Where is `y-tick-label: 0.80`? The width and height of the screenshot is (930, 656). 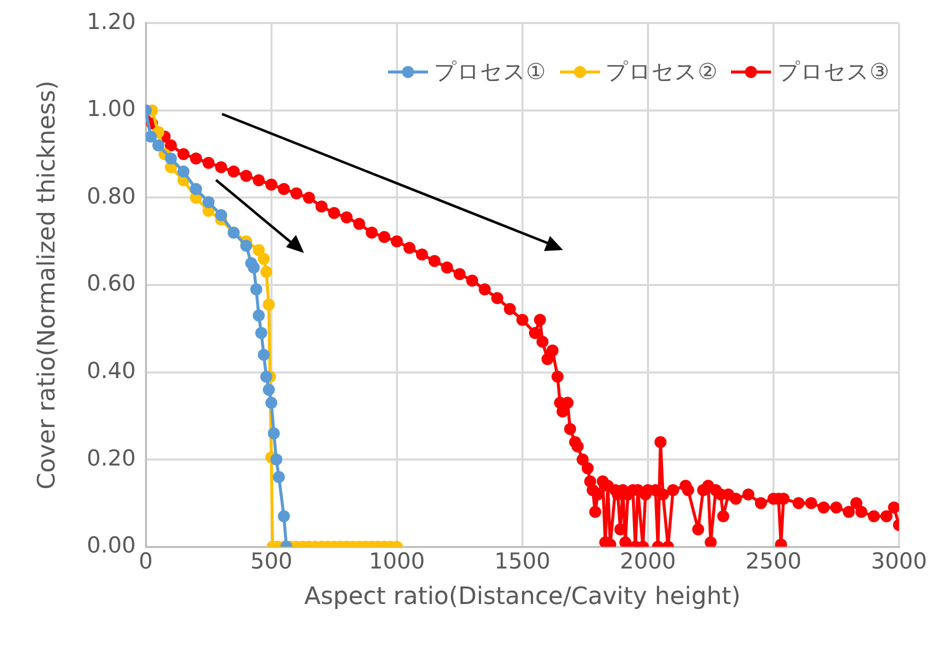
y-tick-label: 0.80 is located at coordinates (111, 197).